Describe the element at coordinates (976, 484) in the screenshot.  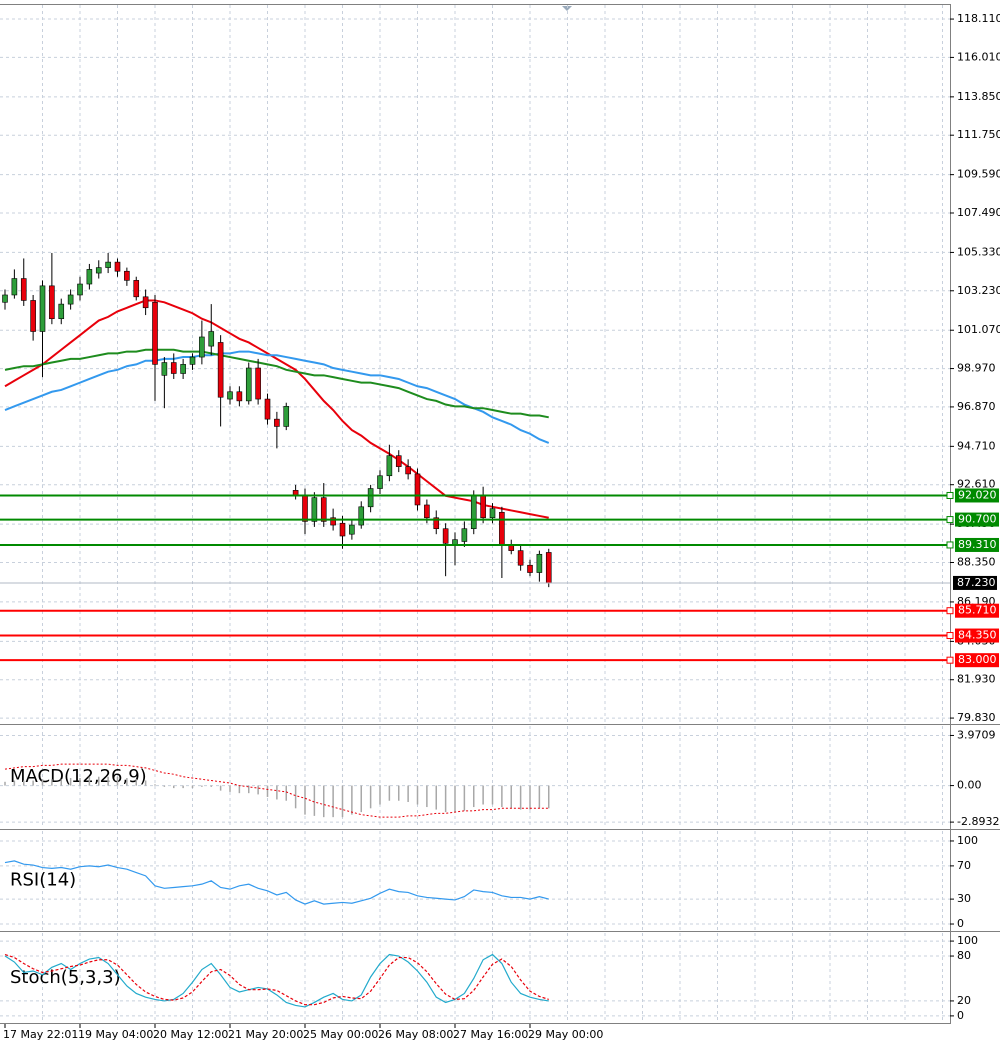
I see `y-tick-label: 92.610` at that location.